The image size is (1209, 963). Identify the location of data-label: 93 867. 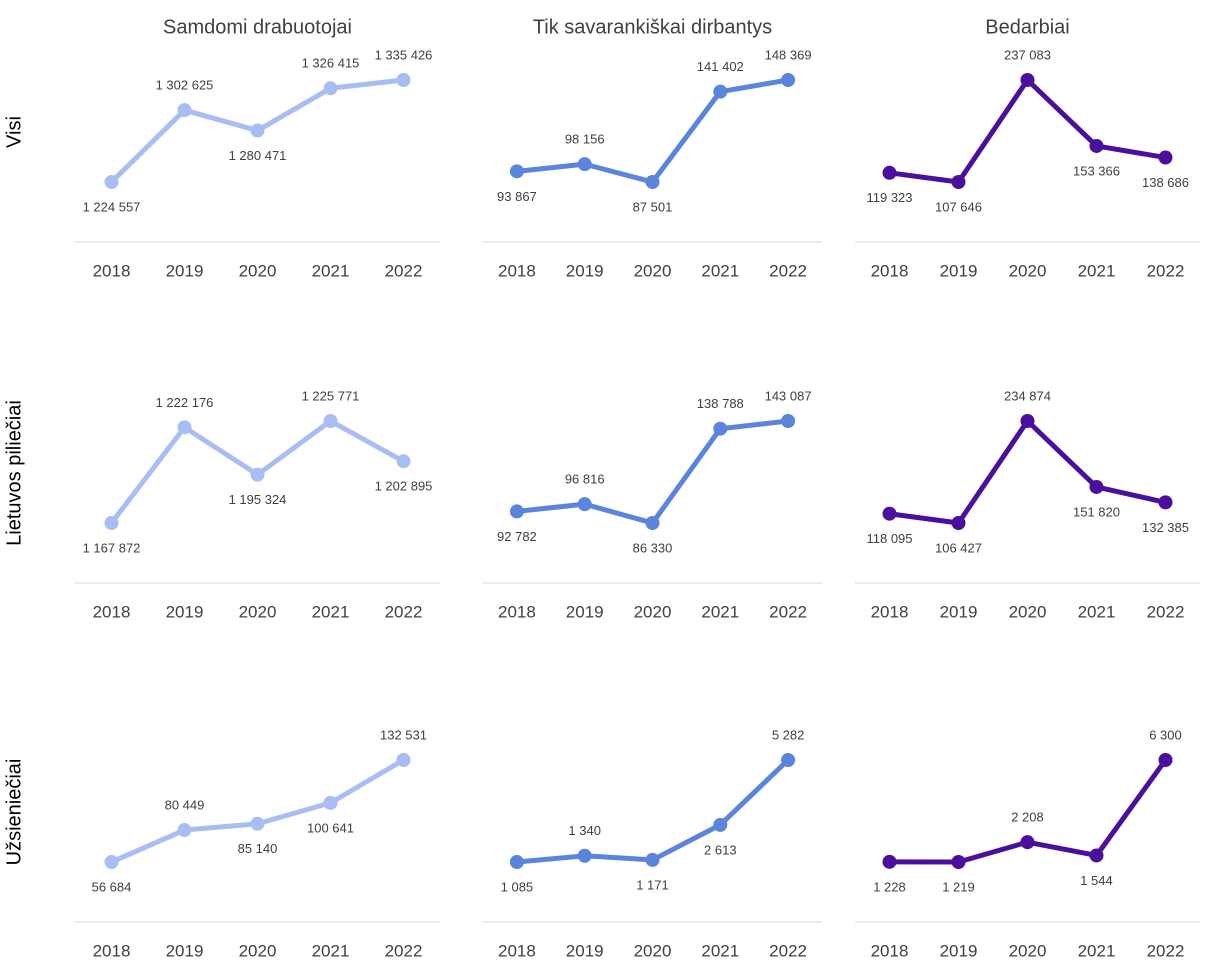
(517, 196).